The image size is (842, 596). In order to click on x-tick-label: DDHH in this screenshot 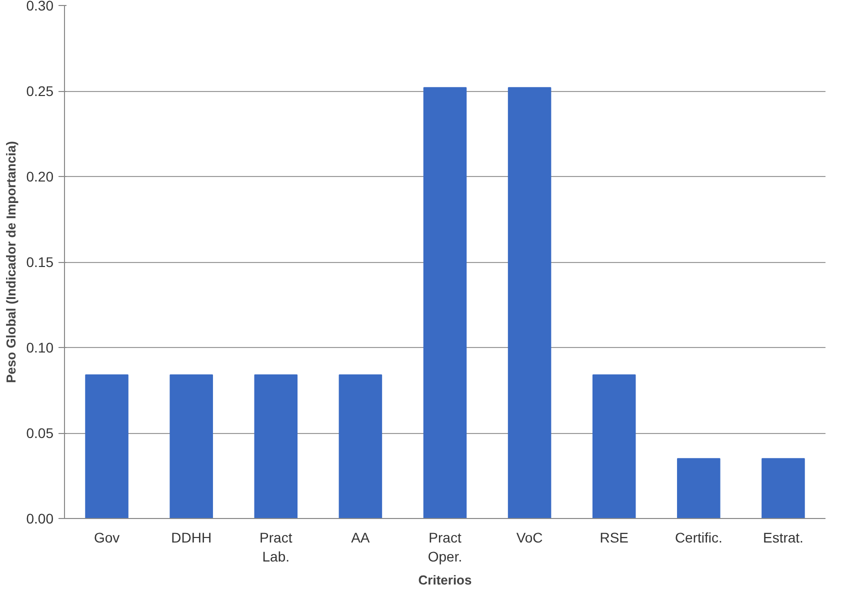, I will do `click(191, 538)`.